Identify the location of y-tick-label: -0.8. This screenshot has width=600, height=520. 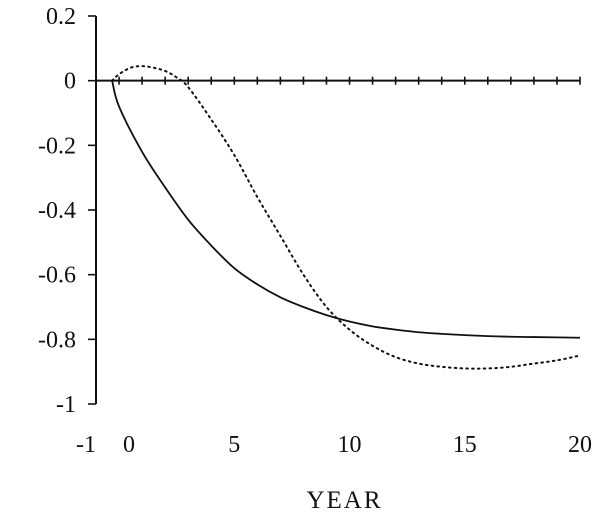
(57, 340).